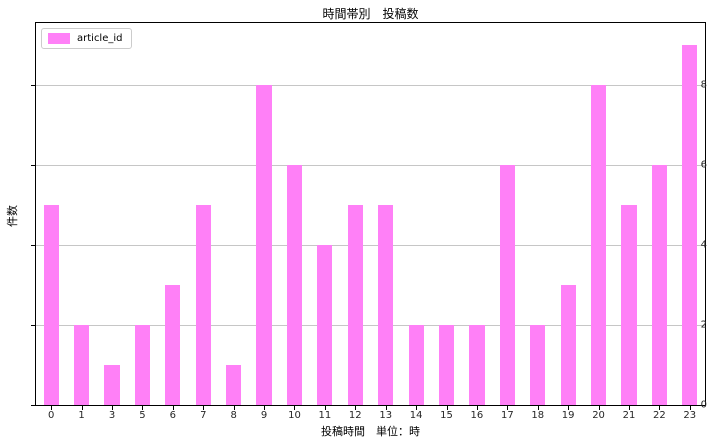 The height and width of the screenshot is (443, 715). What do you see at coordinates (703, 245) in the screenshot?
I see `y-tick-label: 4` at bounding box center [703, 245].